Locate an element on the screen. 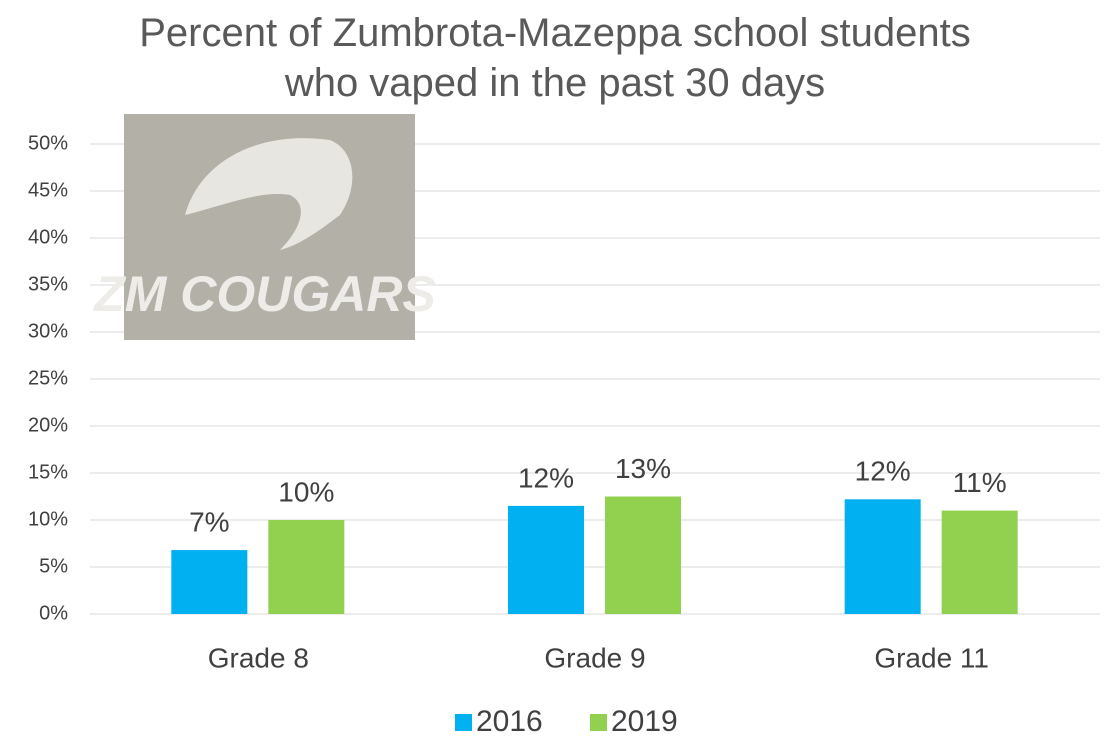  value-label: 10% is located at coordinates (306, 491).